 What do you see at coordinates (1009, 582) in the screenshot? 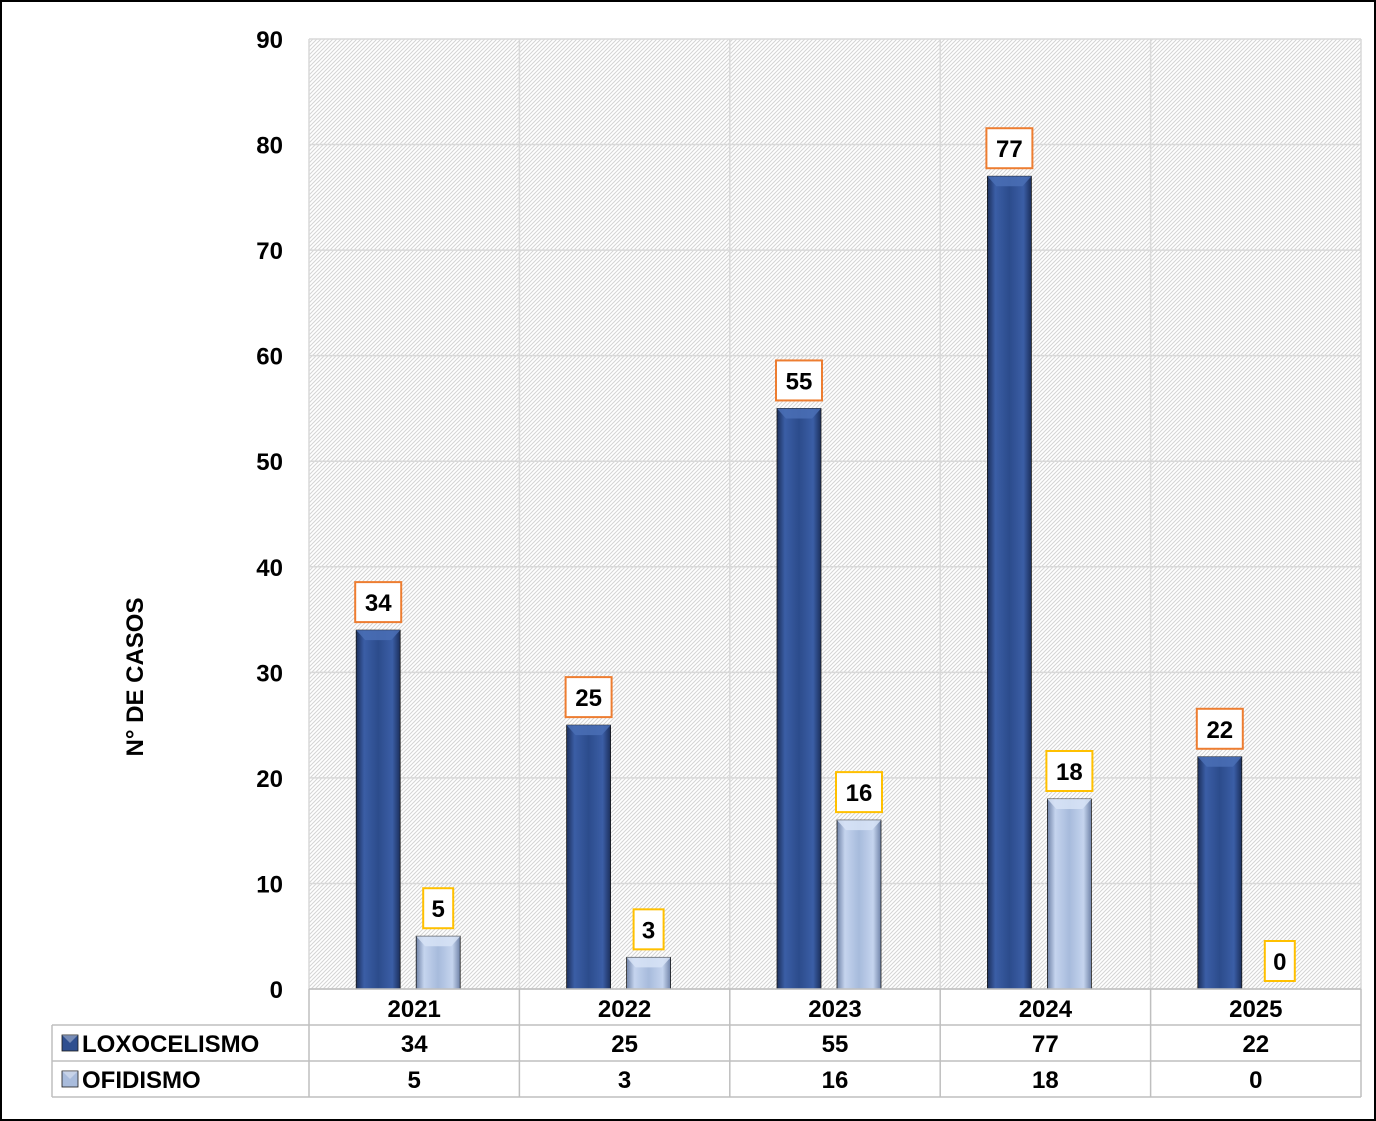
I see `bar-loxocelismo-2024` at bounding box center [1009, 582].